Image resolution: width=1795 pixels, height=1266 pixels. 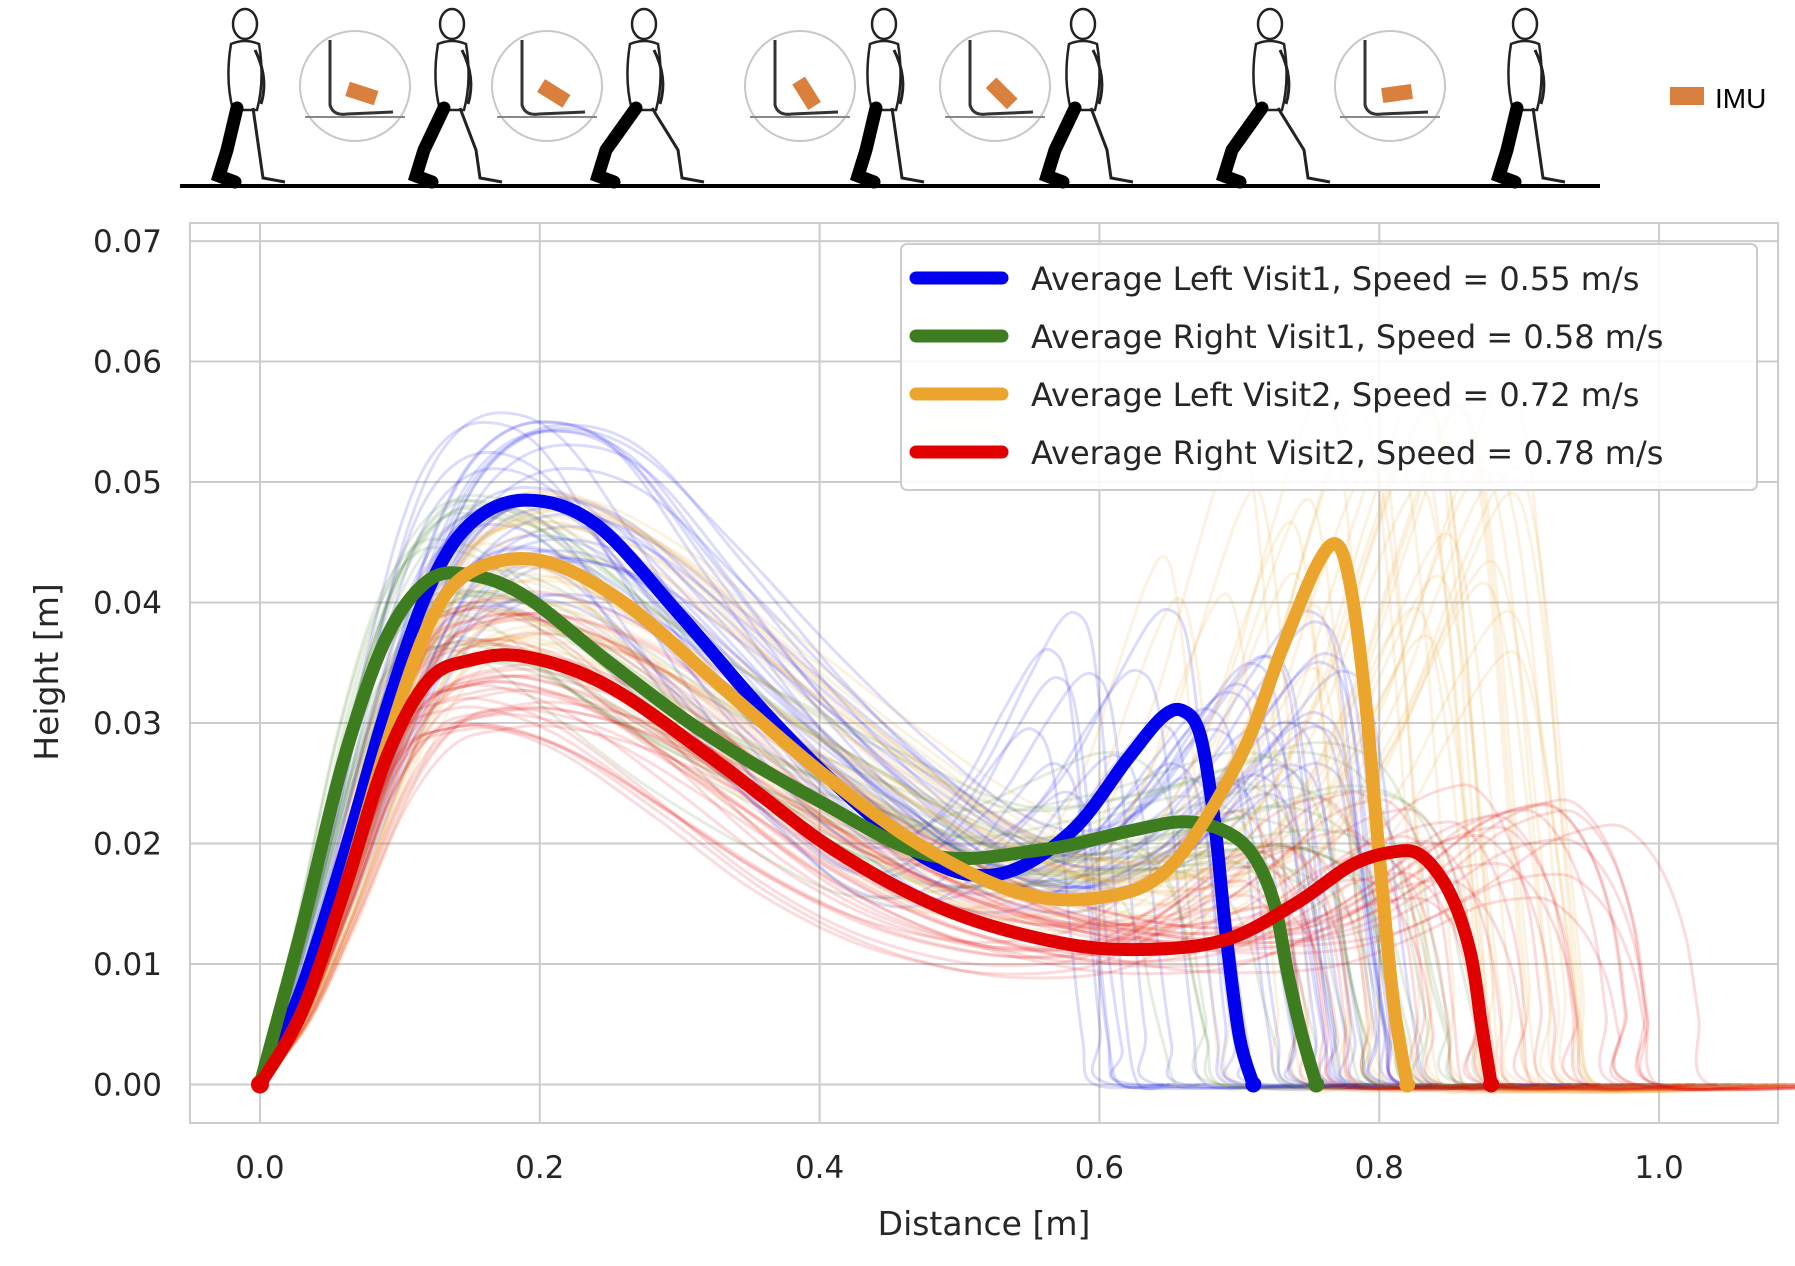 What do you see at coordinates (46, 671) in the screenshot?
I see `y-axis-label: Height [m]` at bounding box center [46, 671].